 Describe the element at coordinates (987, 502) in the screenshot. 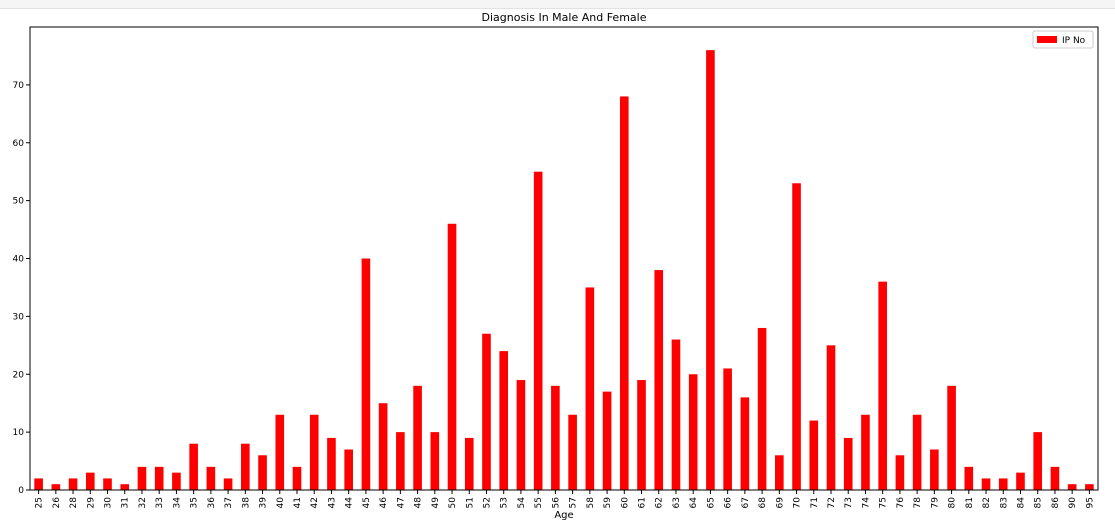

I see `x-tick-label: 82` at that location.